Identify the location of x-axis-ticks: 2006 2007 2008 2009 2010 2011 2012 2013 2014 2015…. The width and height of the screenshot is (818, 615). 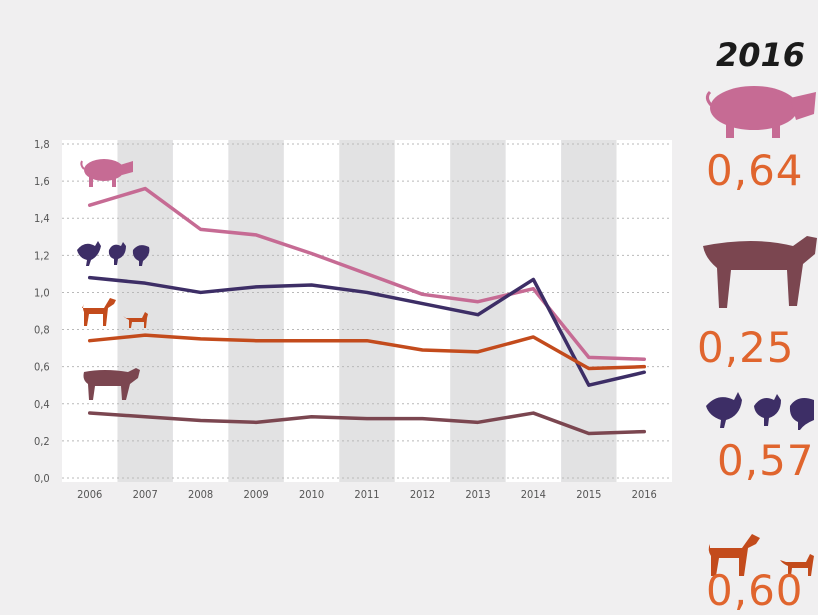
(367, 494).